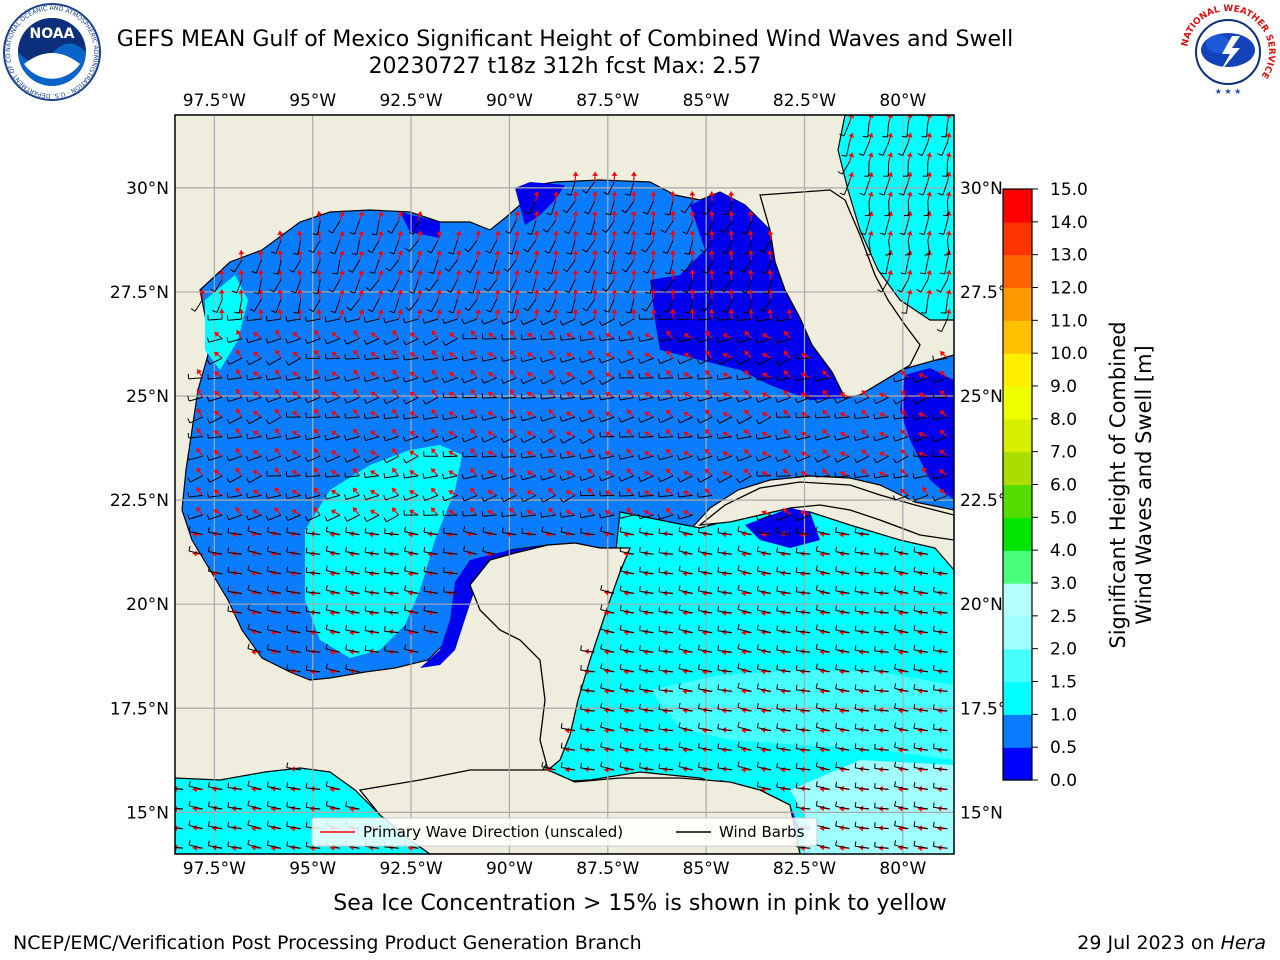  What do you see at coordinates (1069, 223) in the screenshot?
I see `colorbar-tick-label: 14.0` at bounding box center [1069, 223].